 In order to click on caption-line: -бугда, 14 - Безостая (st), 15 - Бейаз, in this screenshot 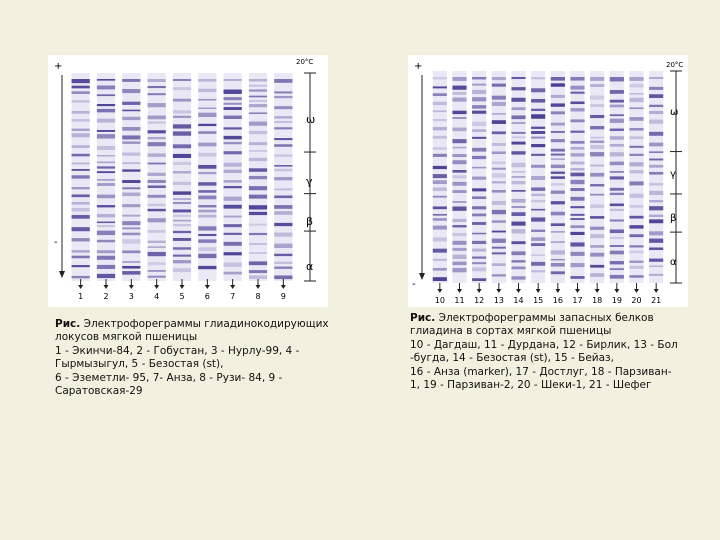, I will do `click(512, 358)`.